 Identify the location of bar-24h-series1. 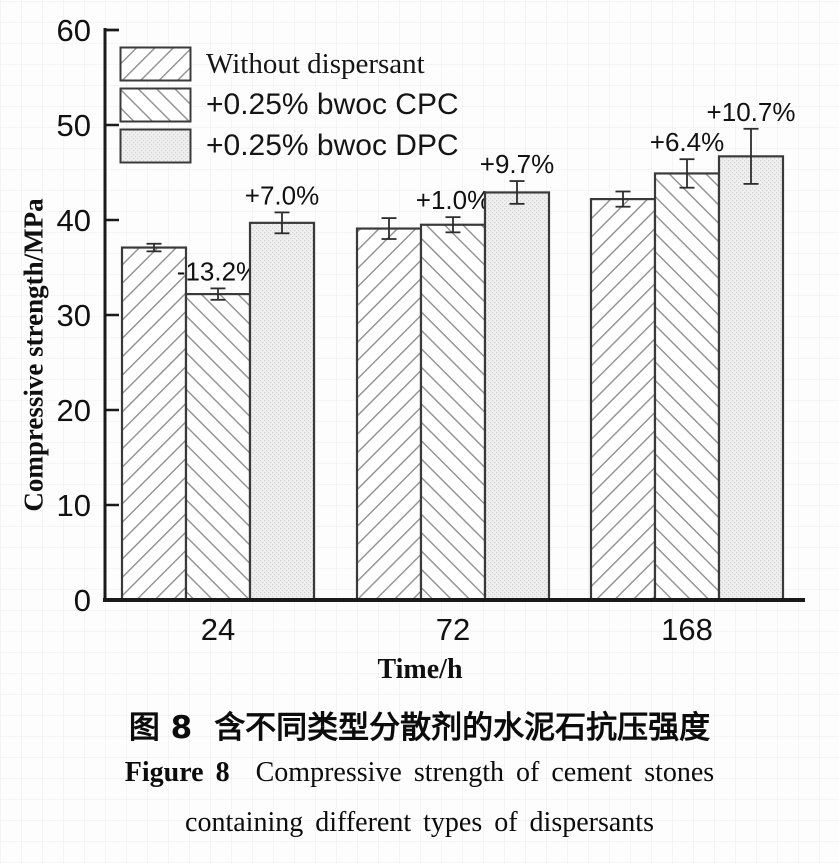
(154, 424).